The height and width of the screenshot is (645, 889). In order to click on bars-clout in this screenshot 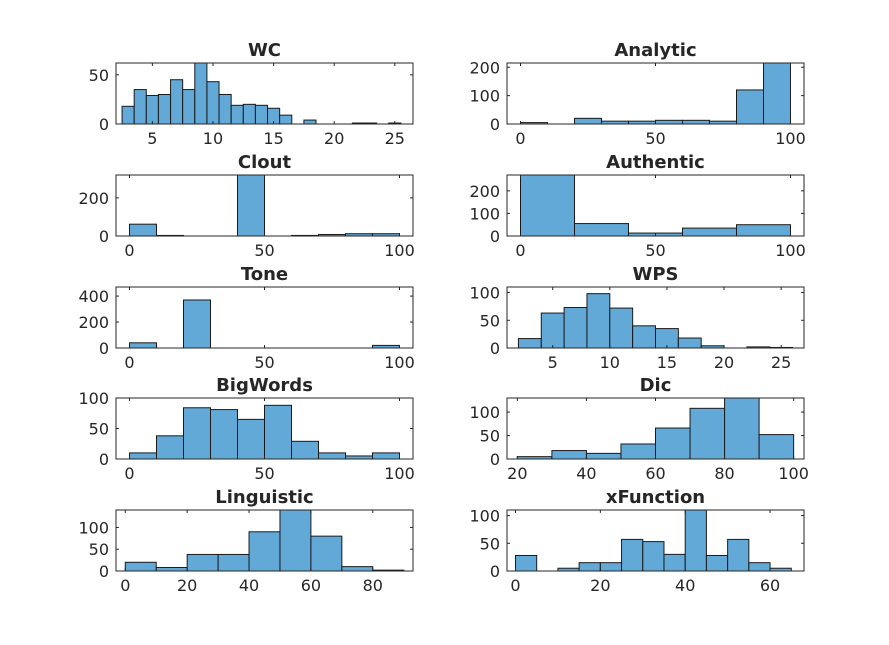, I will do `click(264, 205)`.